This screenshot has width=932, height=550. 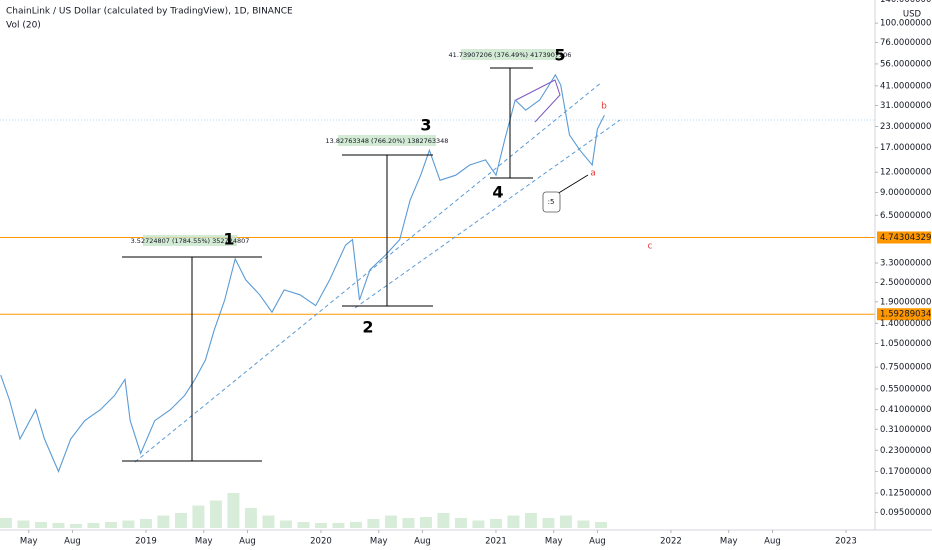 What do you see at coordinates (23, 26) in the screenshot?
I see `indicator-label: Vol (20)` at bounding box center [23, 26].